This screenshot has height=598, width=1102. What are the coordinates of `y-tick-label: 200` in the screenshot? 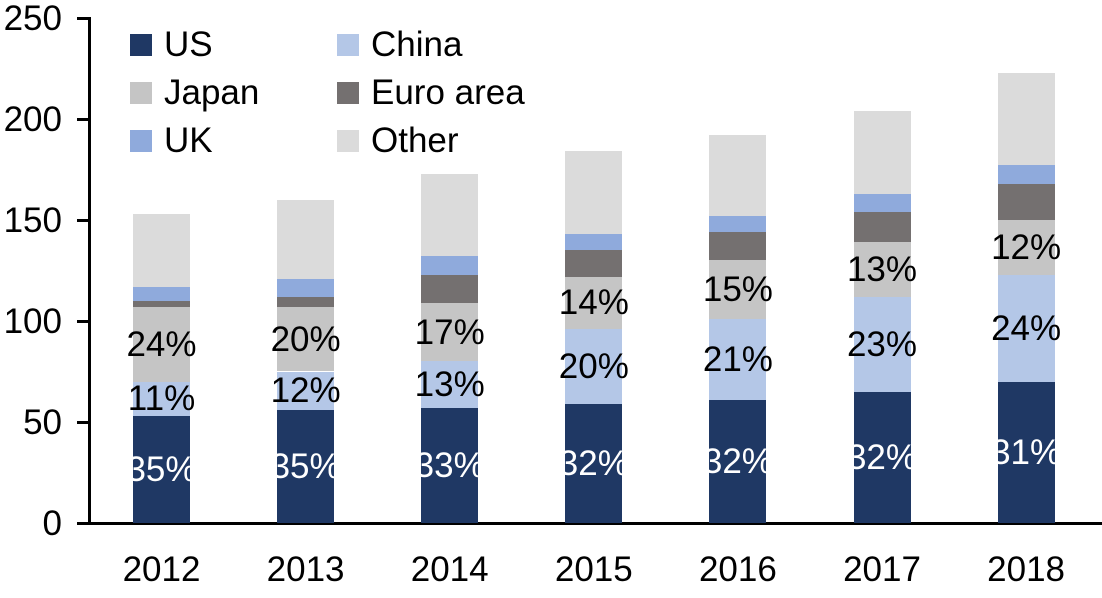 It's located at (32, 119).